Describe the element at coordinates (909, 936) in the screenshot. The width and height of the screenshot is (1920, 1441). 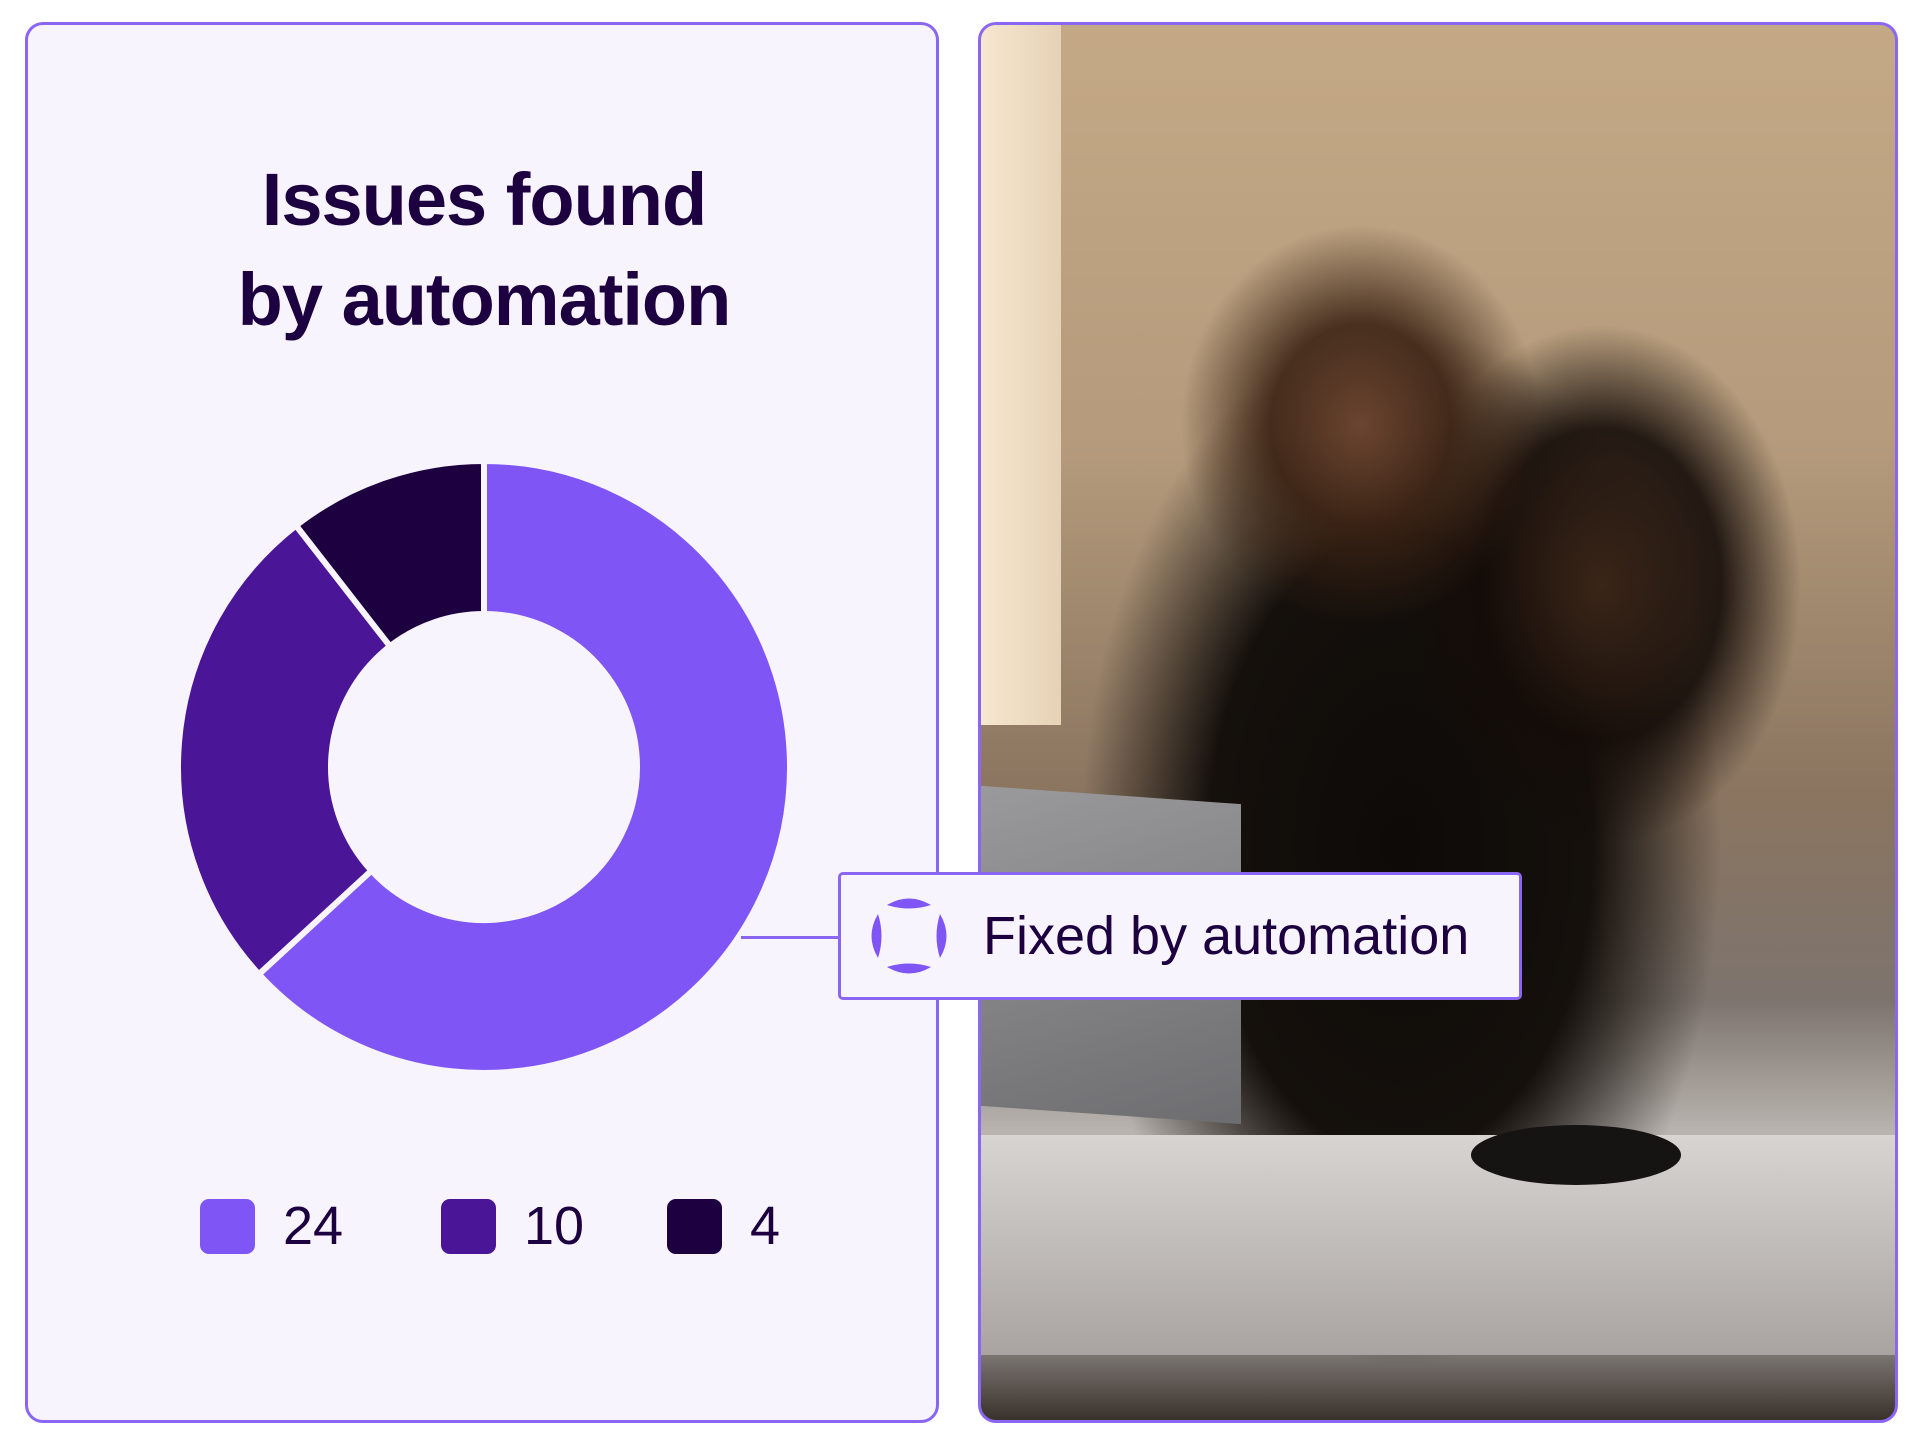
I see `automation-logo-icon` at that location.